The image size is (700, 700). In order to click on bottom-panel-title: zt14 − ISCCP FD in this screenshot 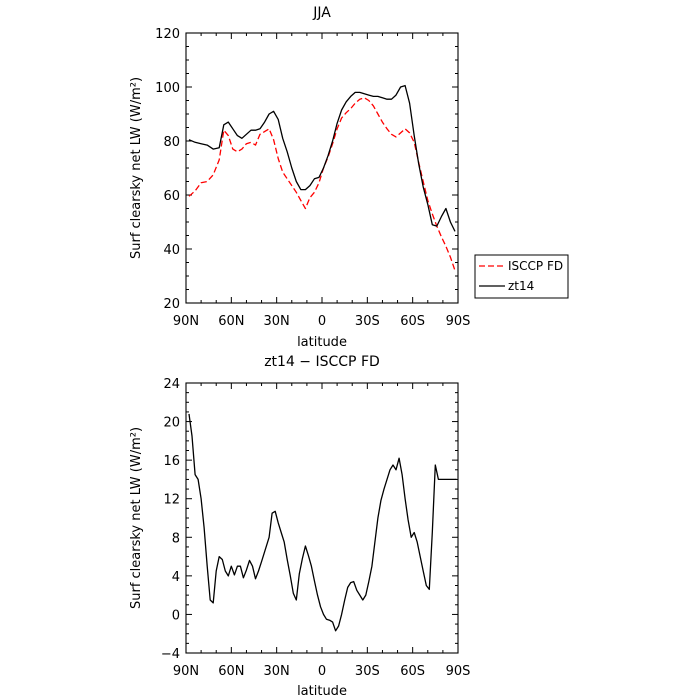, I will do `click(322, 362)`.